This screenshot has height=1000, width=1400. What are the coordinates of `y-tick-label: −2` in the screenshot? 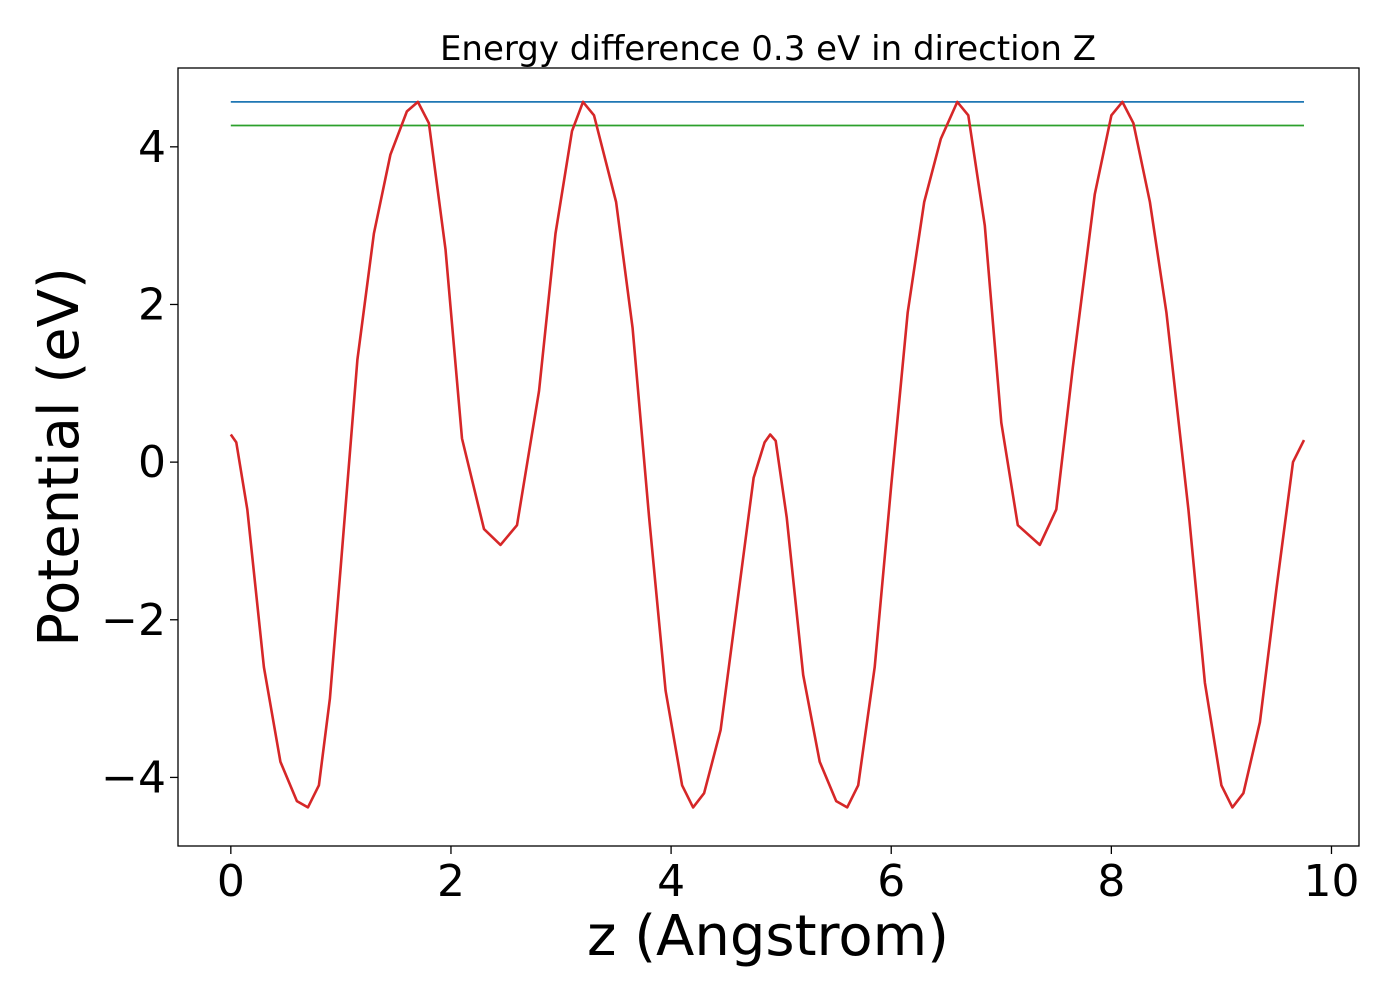 It's located at (133, 620).